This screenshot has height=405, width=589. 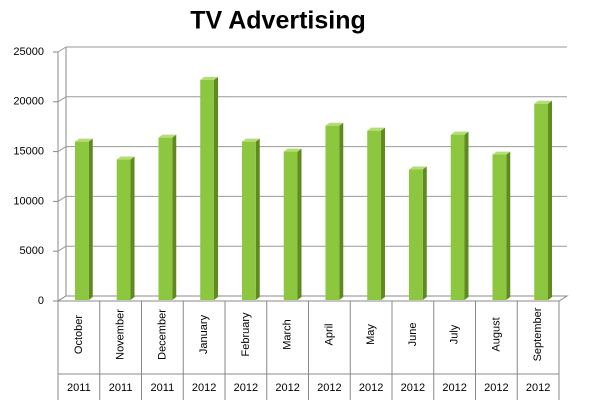 What do you see at coordinates (496, 334) in the screenshot?
I see `x-tick-label: August` at bounding box center [496, 334].